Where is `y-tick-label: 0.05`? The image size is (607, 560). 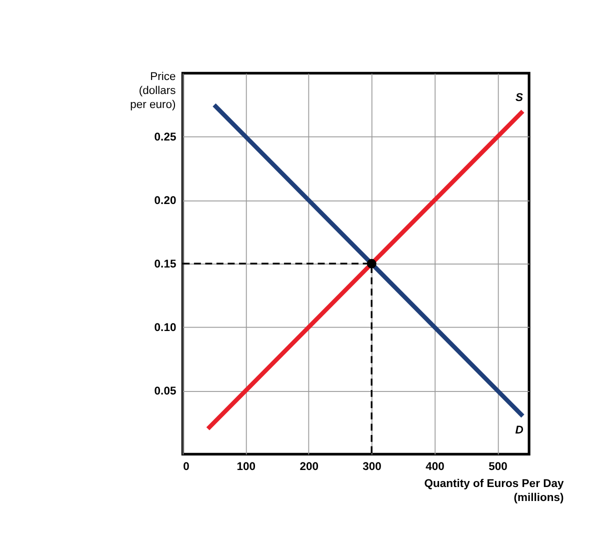 y-tick-label: 0.05 is located at coordinates (165, 392).